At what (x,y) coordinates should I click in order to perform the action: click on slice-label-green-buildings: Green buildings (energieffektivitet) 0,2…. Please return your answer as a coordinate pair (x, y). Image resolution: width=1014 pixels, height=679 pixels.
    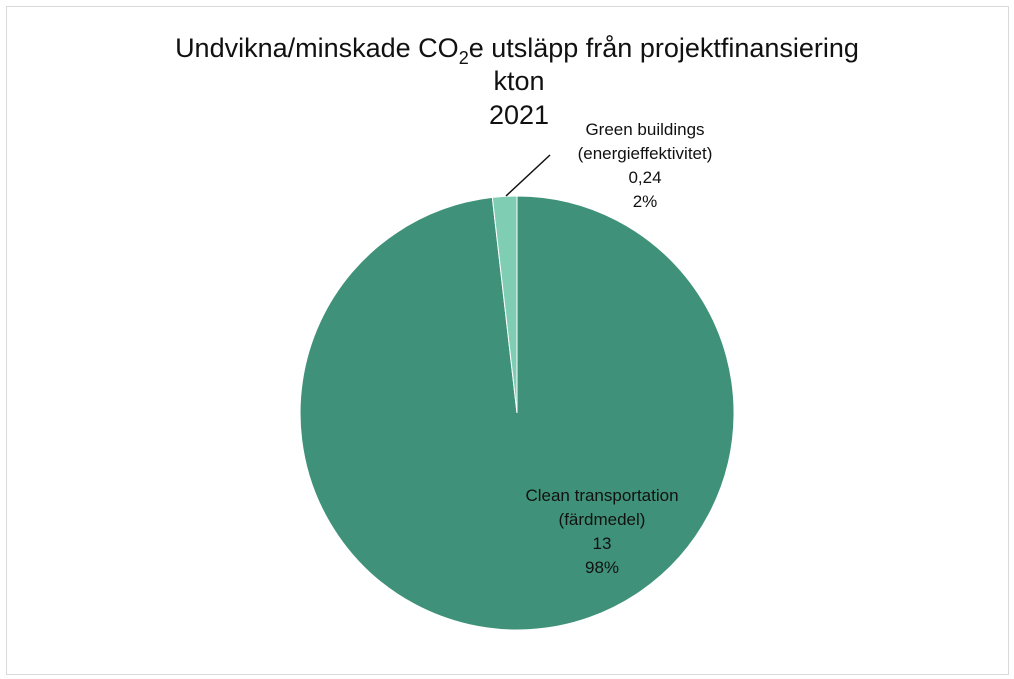
    Looking at the image, I should click on (645, 165).